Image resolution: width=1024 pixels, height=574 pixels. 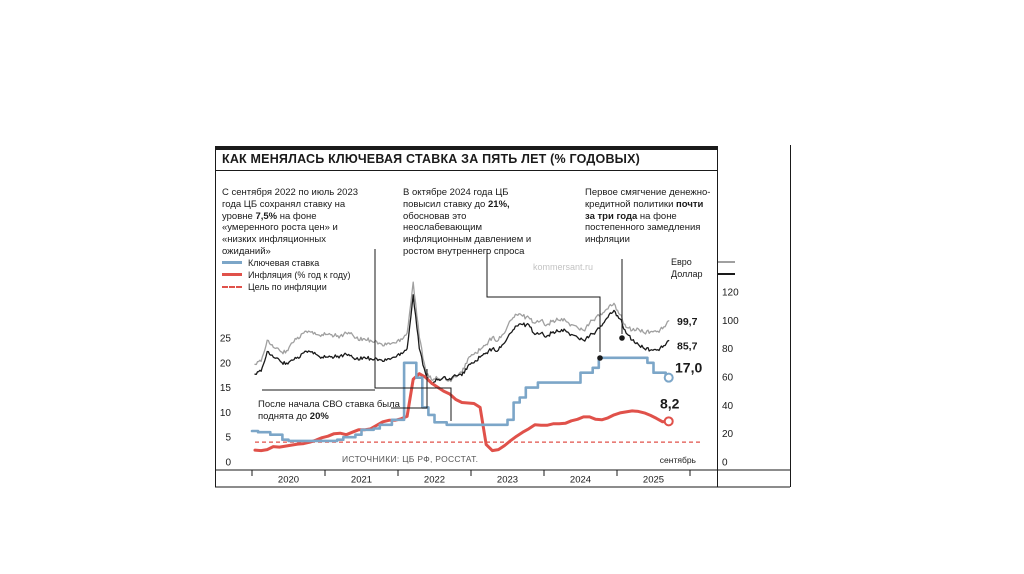 What do you see at coordinates (361, 480) in the screenshot?
I see `x-axis-year-label: 2021` at bounding box center [361, 480].